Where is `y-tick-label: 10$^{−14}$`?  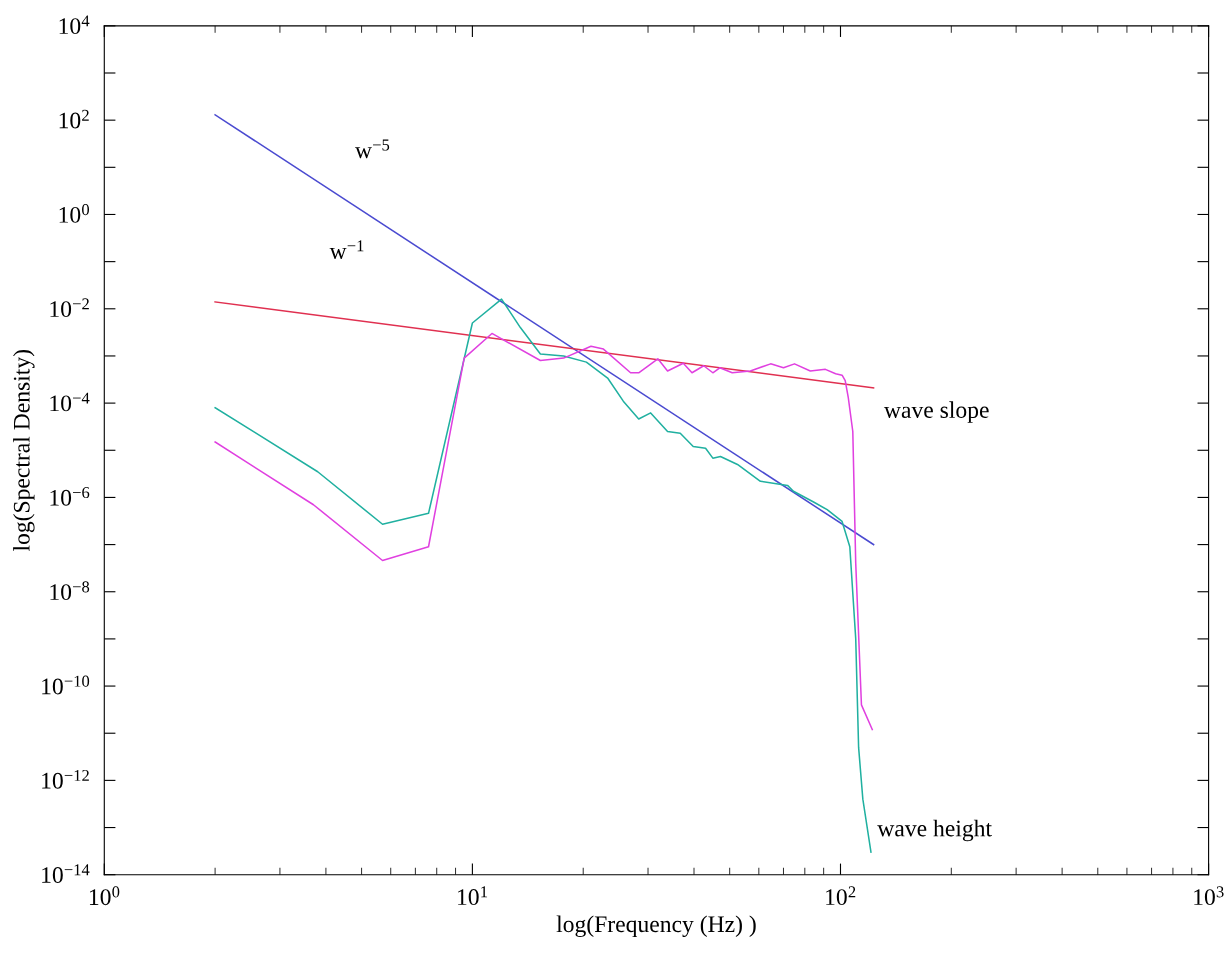
y-tick-label: 10$^{−14}$ is located at coordinates (66, 873).